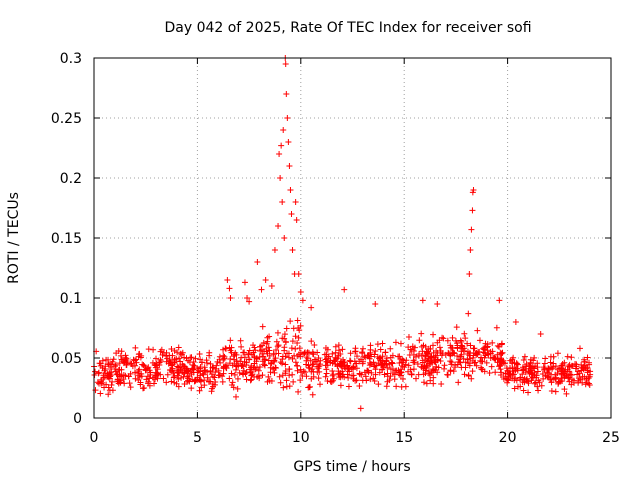 The width and height of the screenshot is (640, 480). Describe the element at coordinates (14, 238) in the screenshot. I see `y-axis-label: ROTI / TECUs` at that location.